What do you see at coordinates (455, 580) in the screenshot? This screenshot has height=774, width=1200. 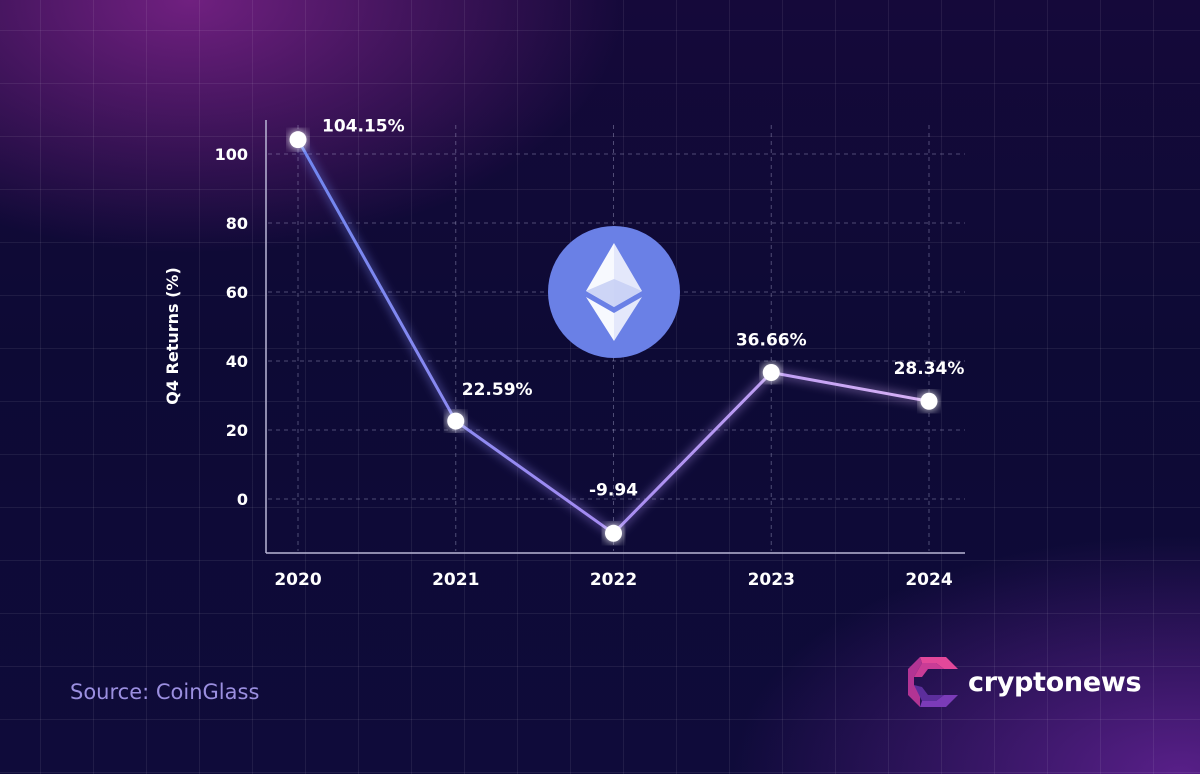 I see `x-tick-label: 2021` at bounding box center [455, 580].